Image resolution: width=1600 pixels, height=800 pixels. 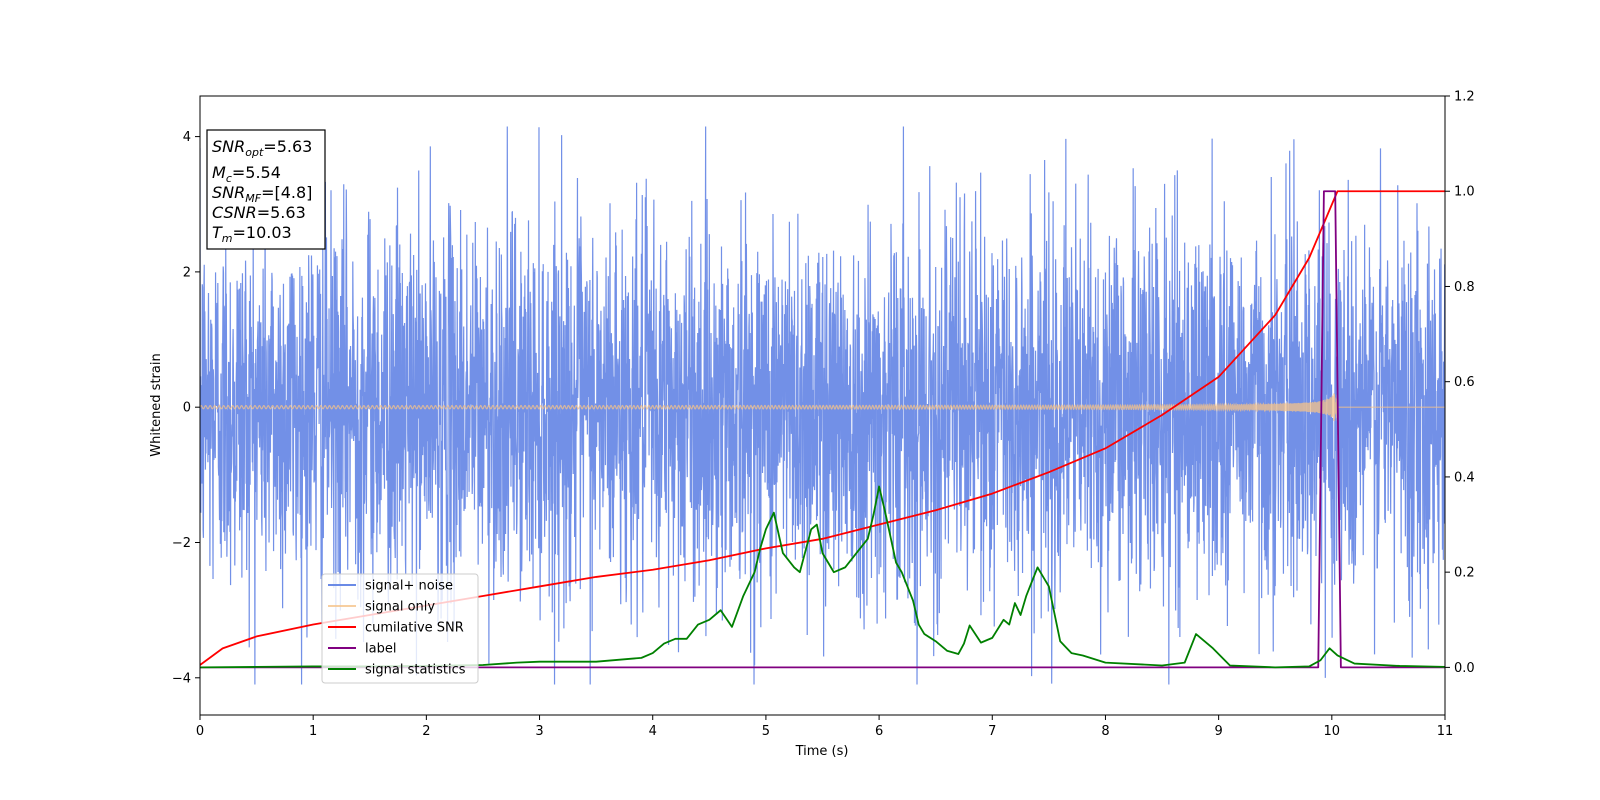 I want to click on y-tick-label: 2, so click(x=187, y=272).